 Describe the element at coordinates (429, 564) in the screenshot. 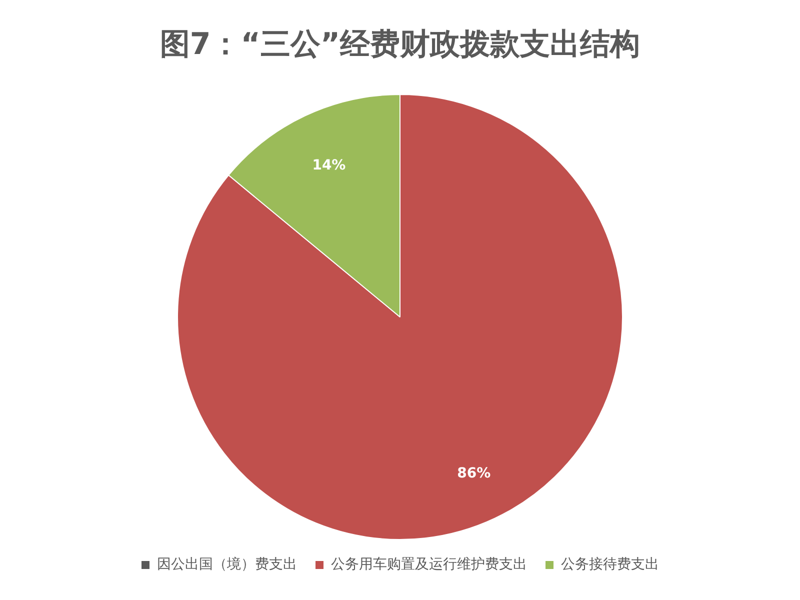

I see `legend-label: 公务用车购置及运行维护费支出` at that location.